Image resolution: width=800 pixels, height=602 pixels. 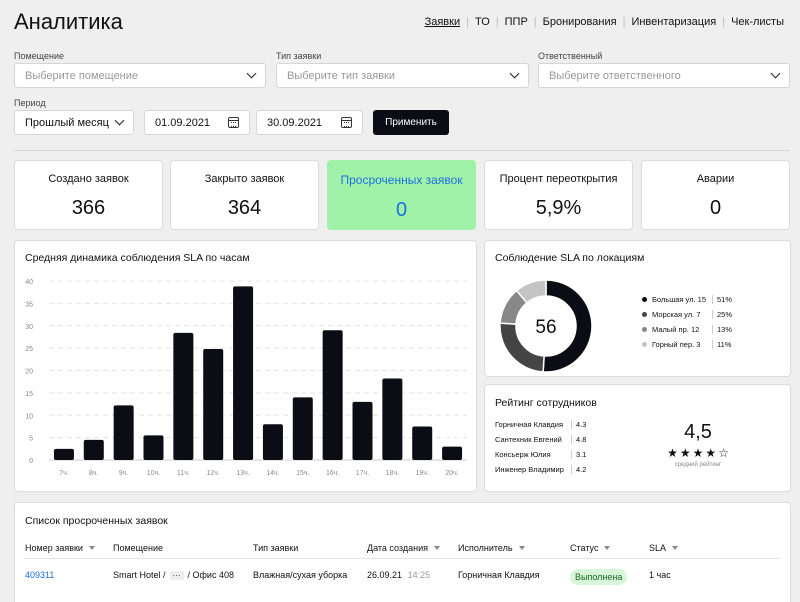 What do you see at coordinates (715, 179) in the screenshot?
I see `kpi-label: Аварии` at bounding box center [715, 179].